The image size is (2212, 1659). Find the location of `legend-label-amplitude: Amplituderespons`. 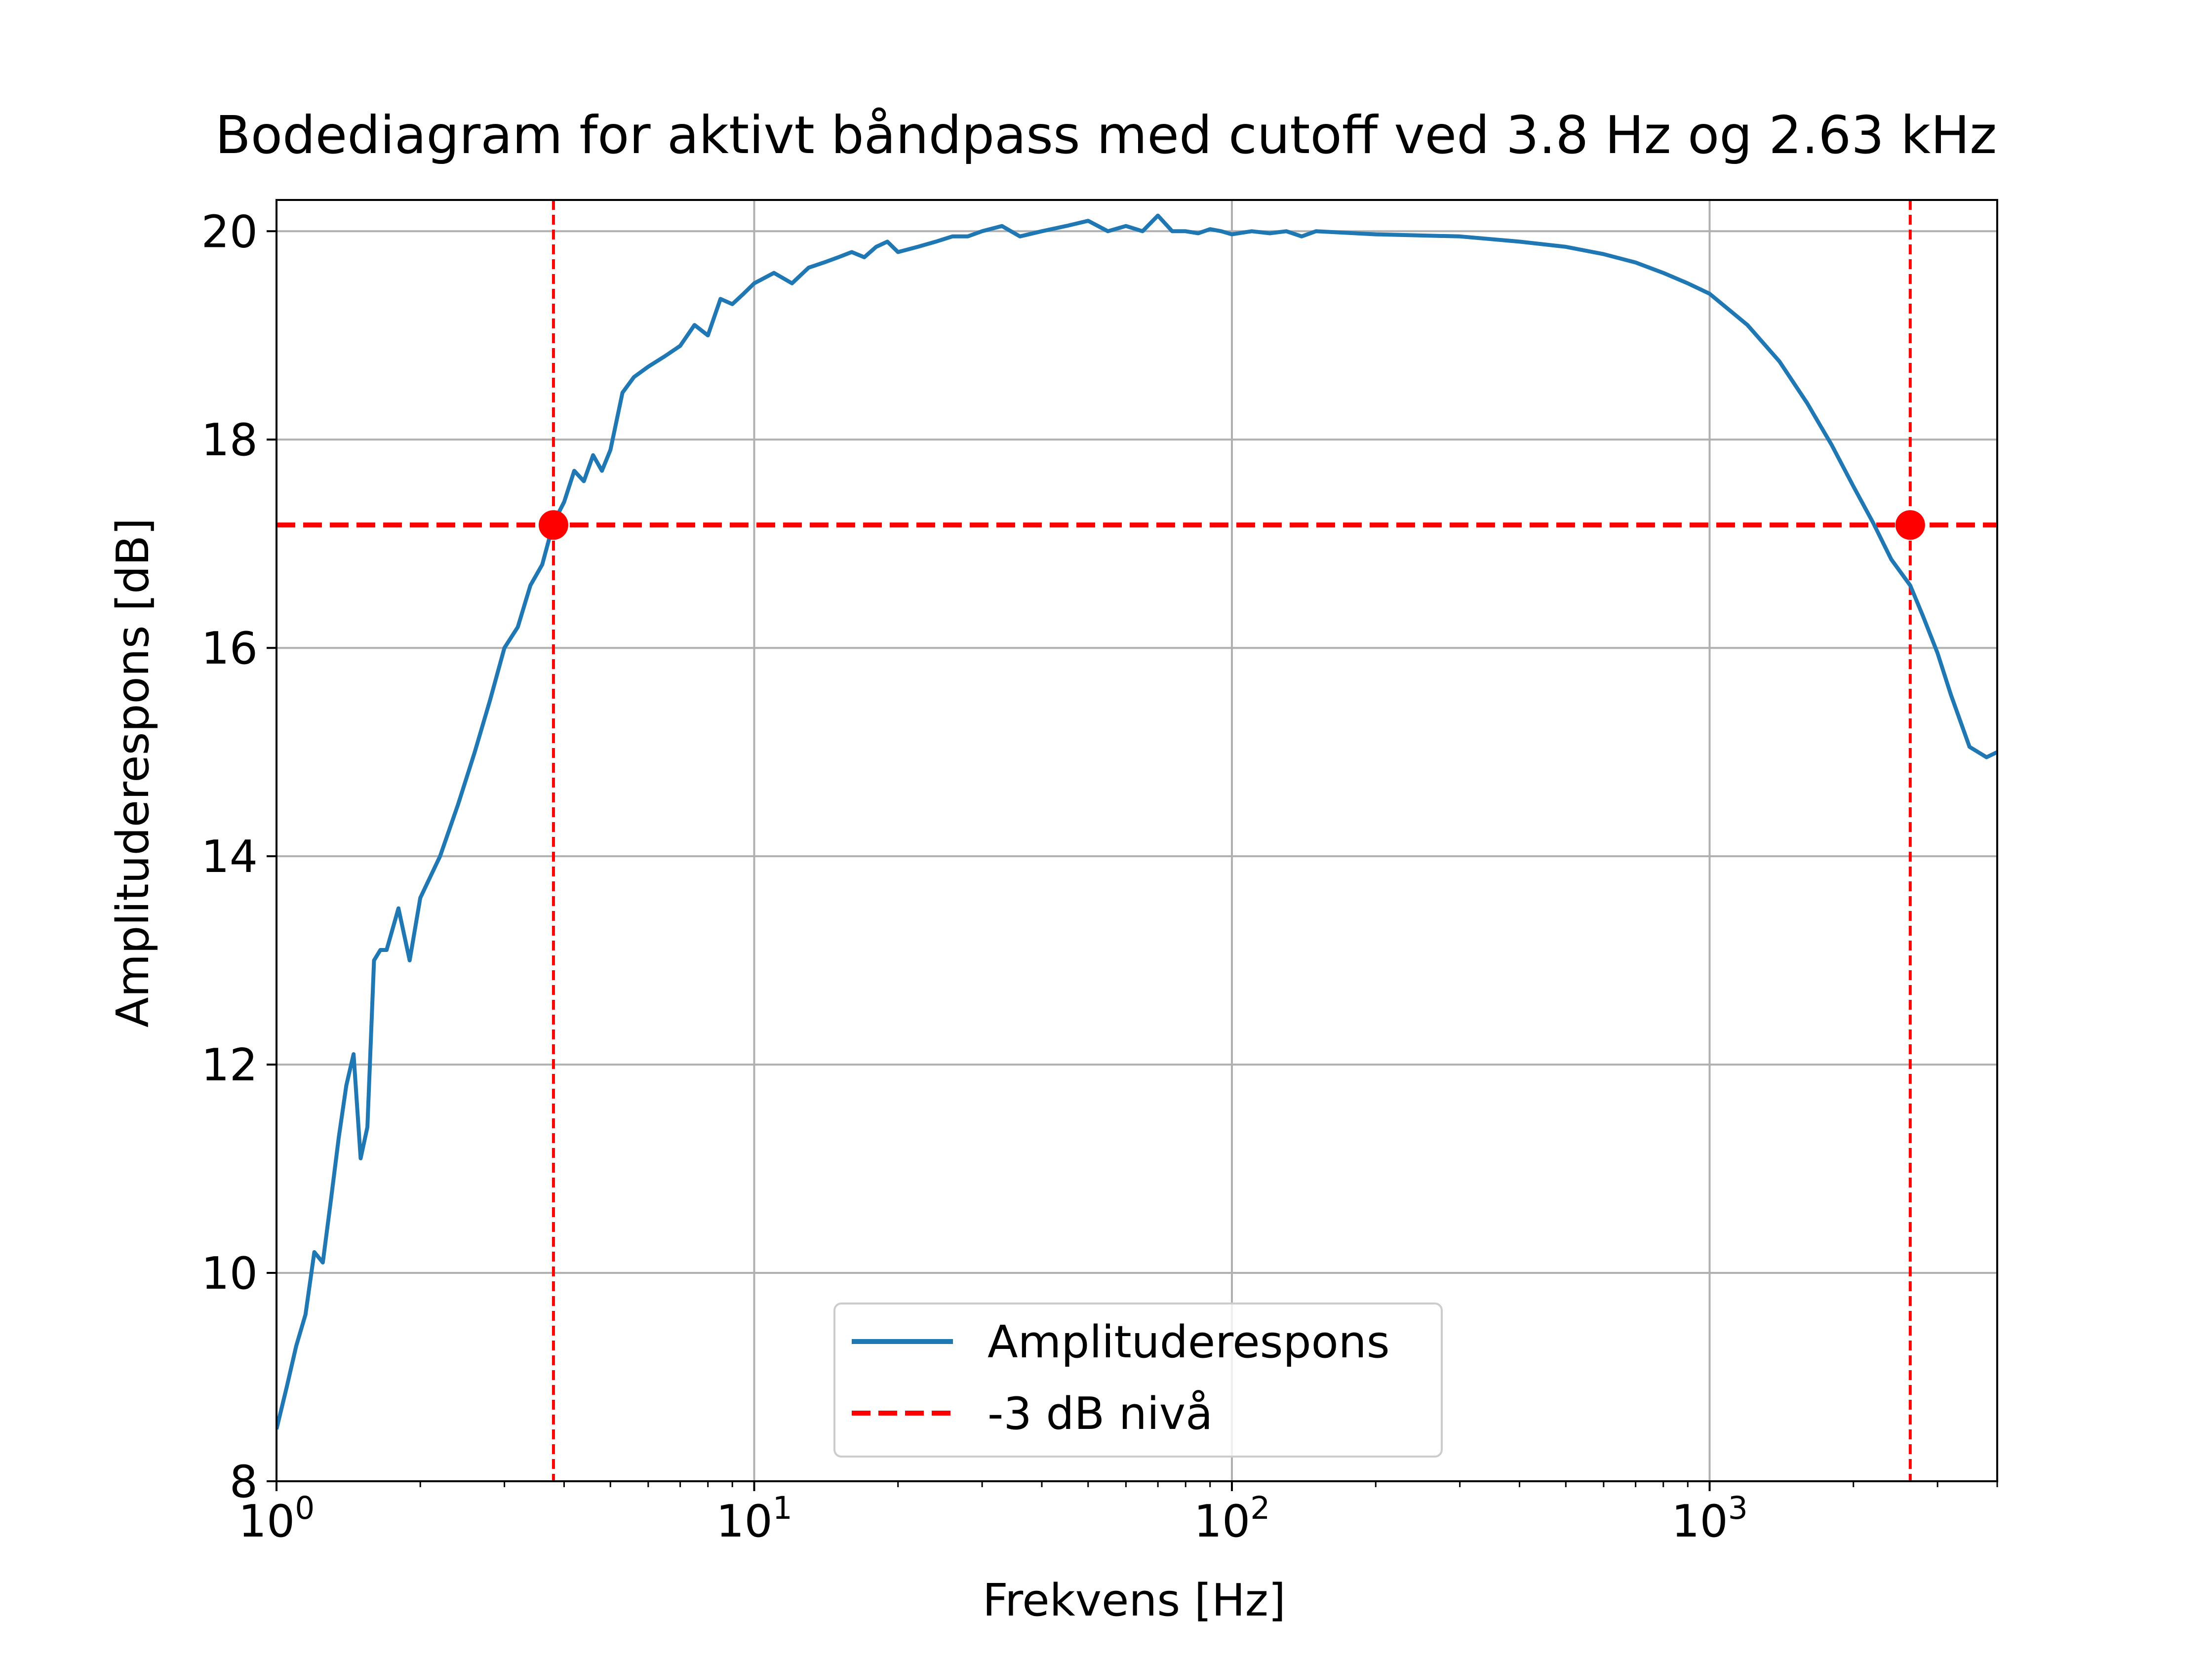

legend-label-amplitude: Amplituderespons is located at coordinates (1189, 1342).